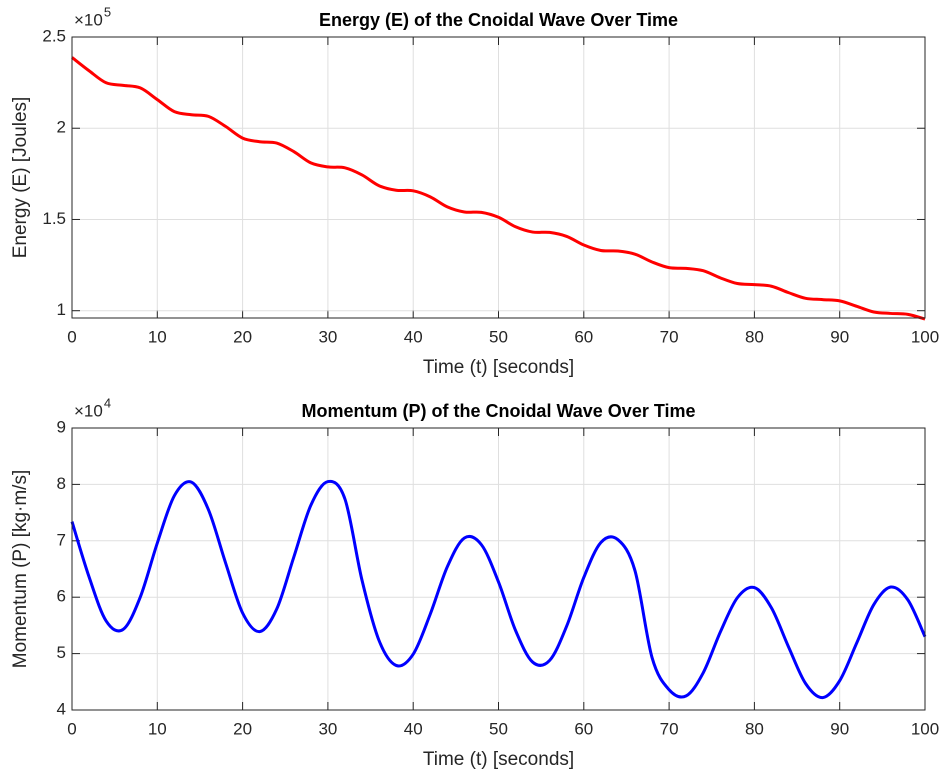 Image resolution: width=947 pixels, height=780 pixels. Describe the element at coordinates (20, 569) in the screenshot. I see `y-axis-label: Momentum (P) [kg·m/s]` at that location.